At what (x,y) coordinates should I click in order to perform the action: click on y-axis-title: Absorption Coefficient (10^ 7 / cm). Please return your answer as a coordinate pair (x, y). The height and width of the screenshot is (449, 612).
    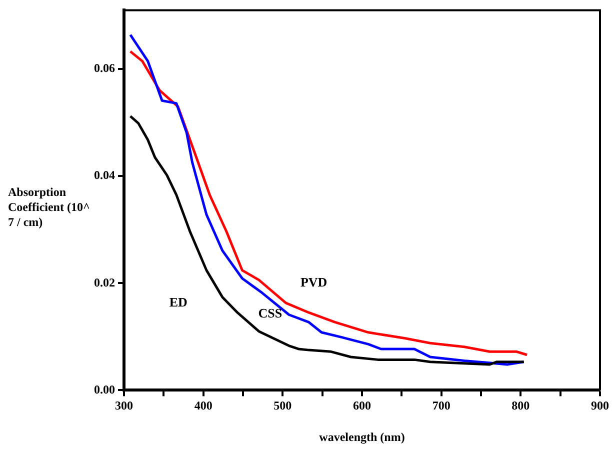
    Looking at the image, I should click on (49, 207).